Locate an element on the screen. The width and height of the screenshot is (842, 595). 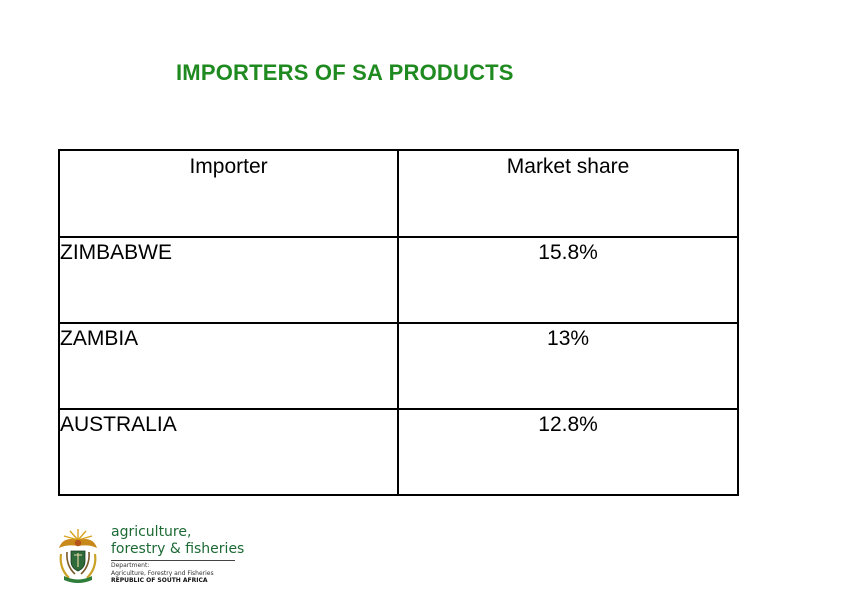
logo-line-department: Department: is located at coordinates (130, 565).